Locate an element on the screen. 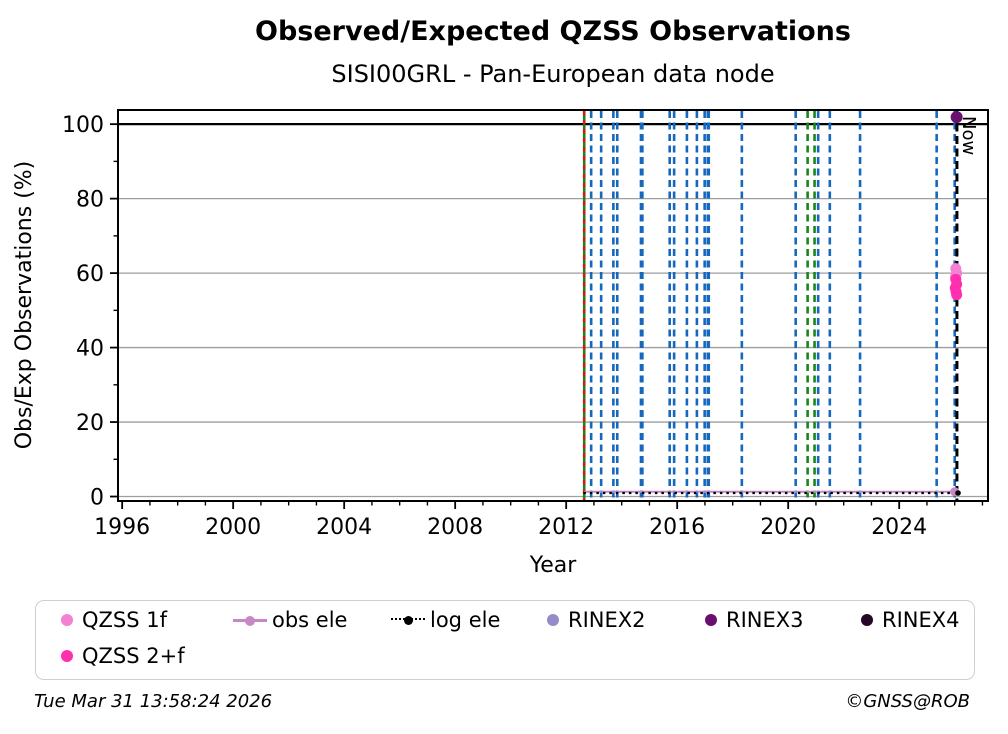  legend-item-qzss-1f: QZSS 1f is located at coordinates (114, 620).